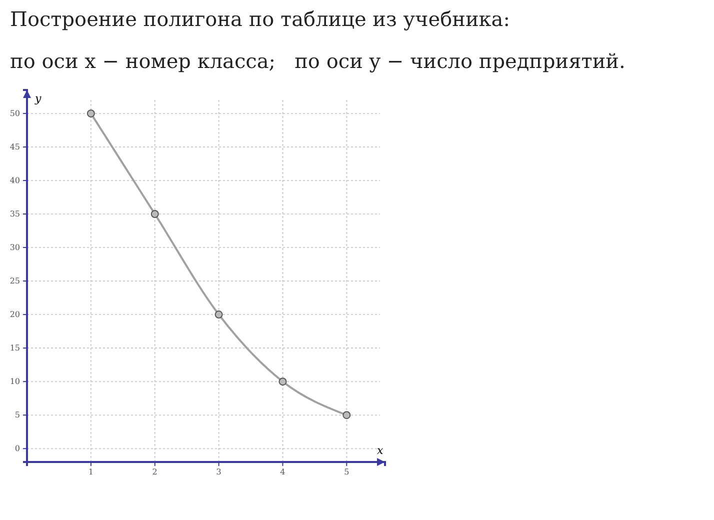  Describe the element at coordinates (15, 281) in the screenshot. I see `y-tick-label: 25` at that location.